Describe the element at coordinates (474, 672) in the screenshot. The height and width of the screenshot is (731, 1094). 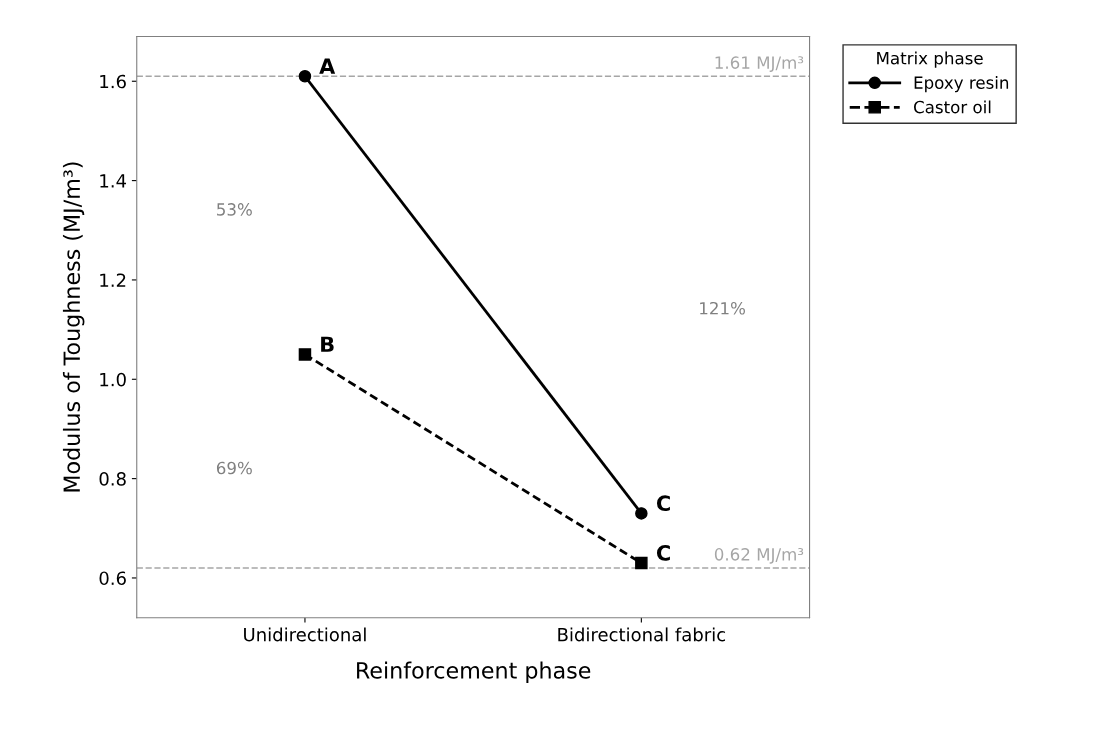
I see `x-axis-title: Reinforcement phase` at that location.